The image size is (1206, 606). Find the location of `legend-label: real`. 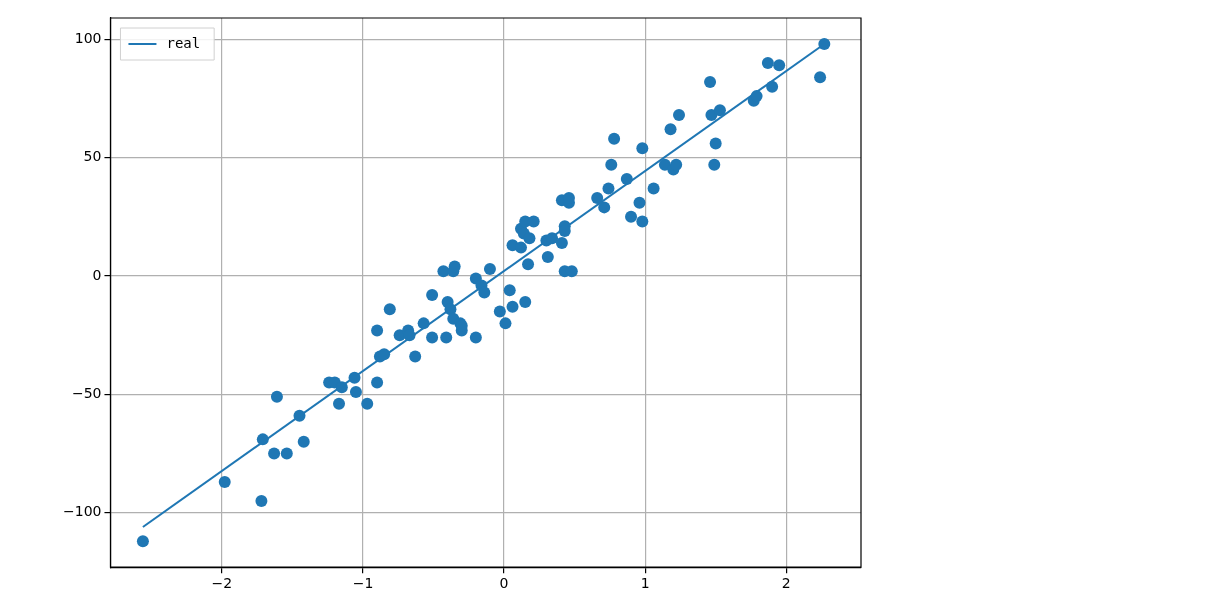

legend-label: real is located at coordinates (183, 42).